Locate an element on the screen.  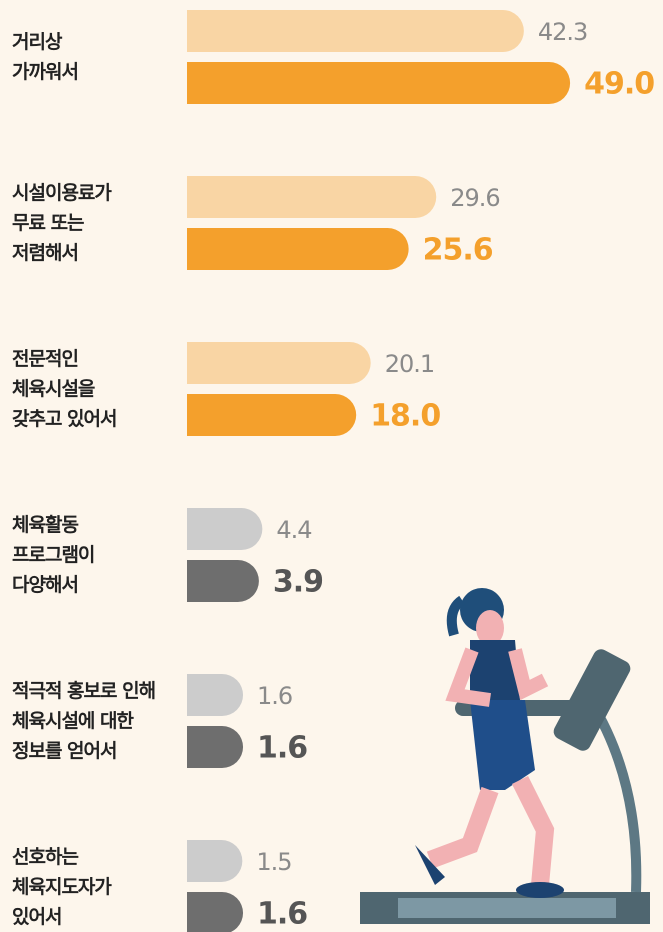
category-label: 전문적인 체육시설을 갖추고 있어서 is located at coordinates (65, 389).